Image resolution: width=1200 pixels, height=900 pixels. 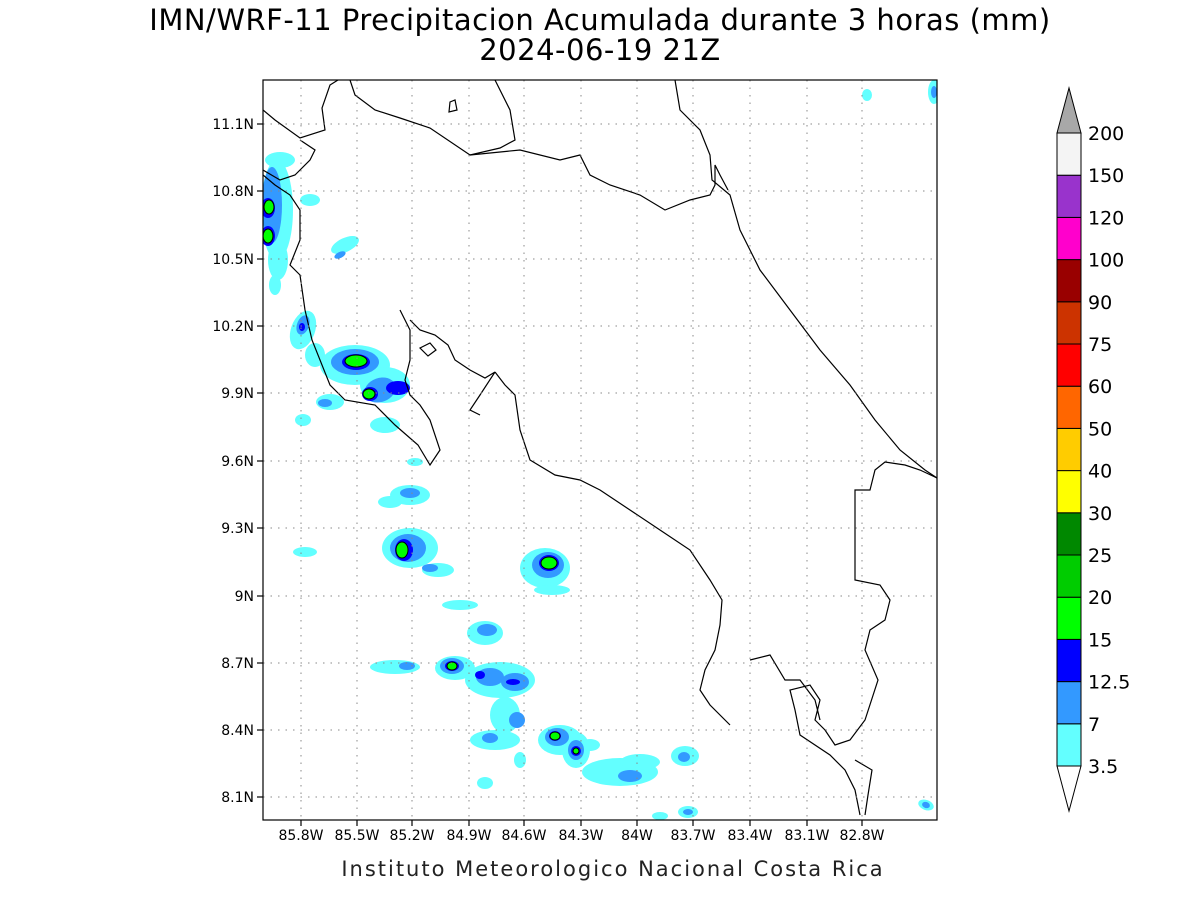 I want to click on pacific-coast-north, so click(x=289, y=160).